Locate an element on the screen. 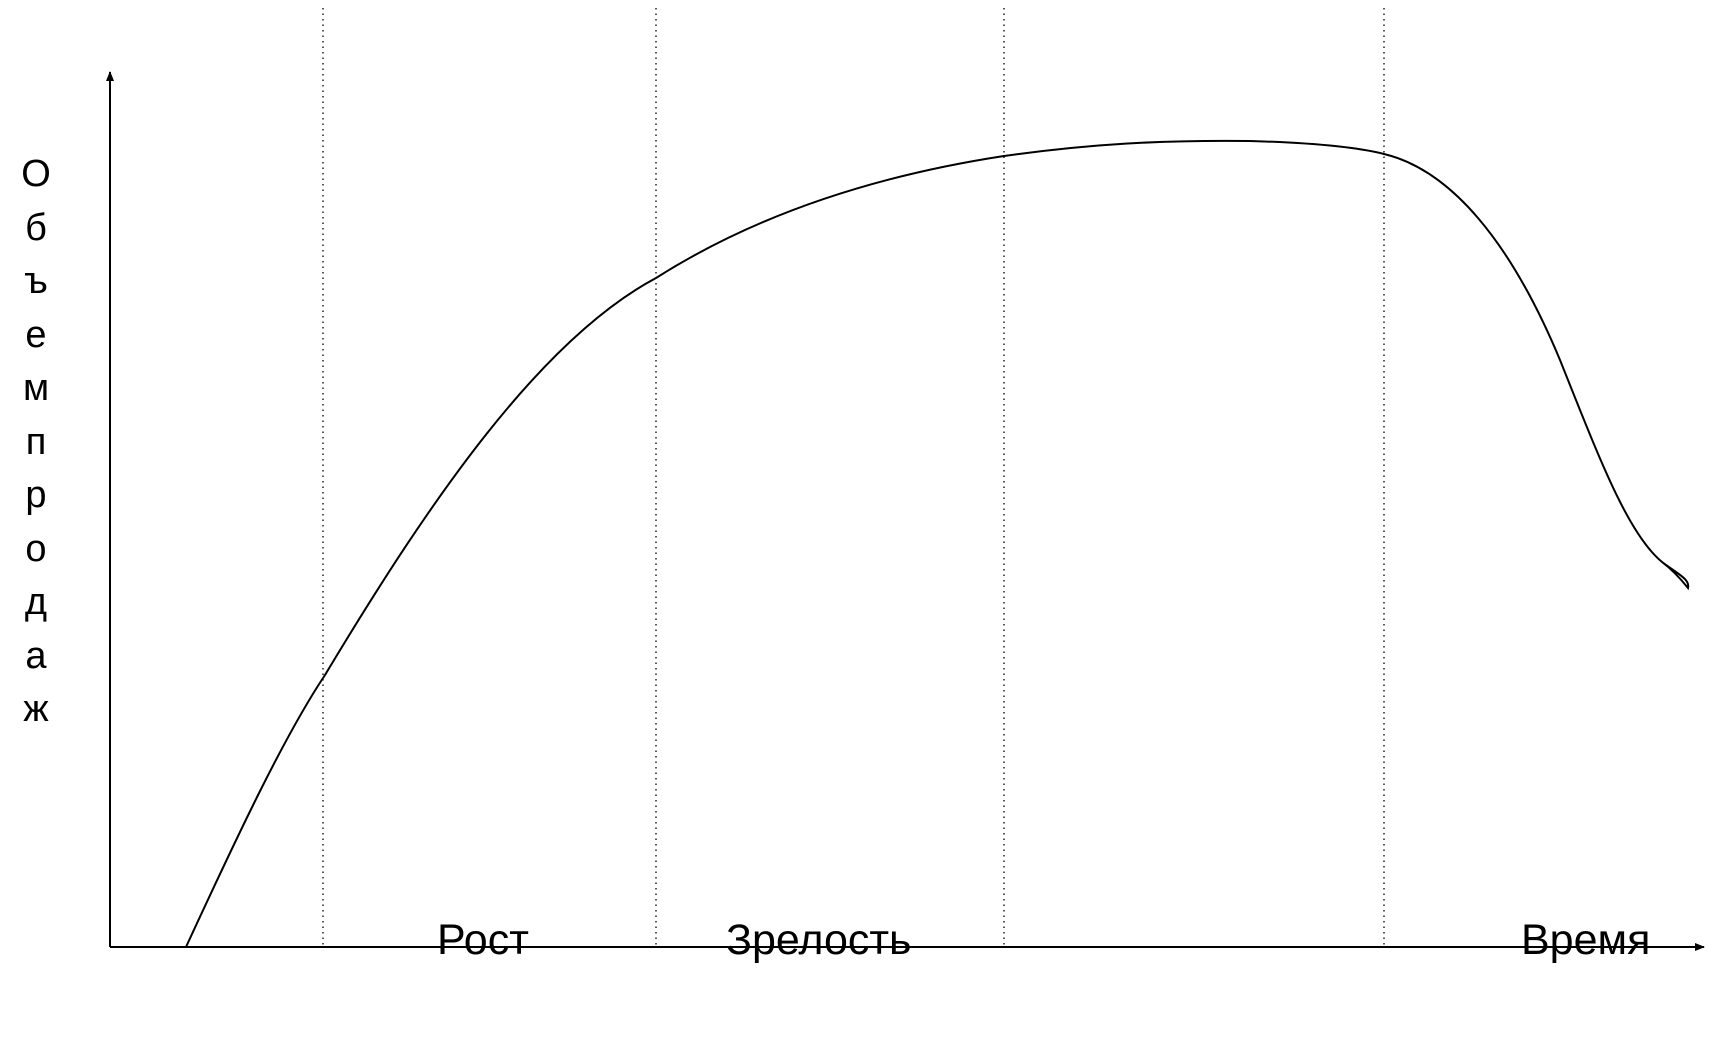  y-axis-label-glyph: о is located at coordinates (36, 548).